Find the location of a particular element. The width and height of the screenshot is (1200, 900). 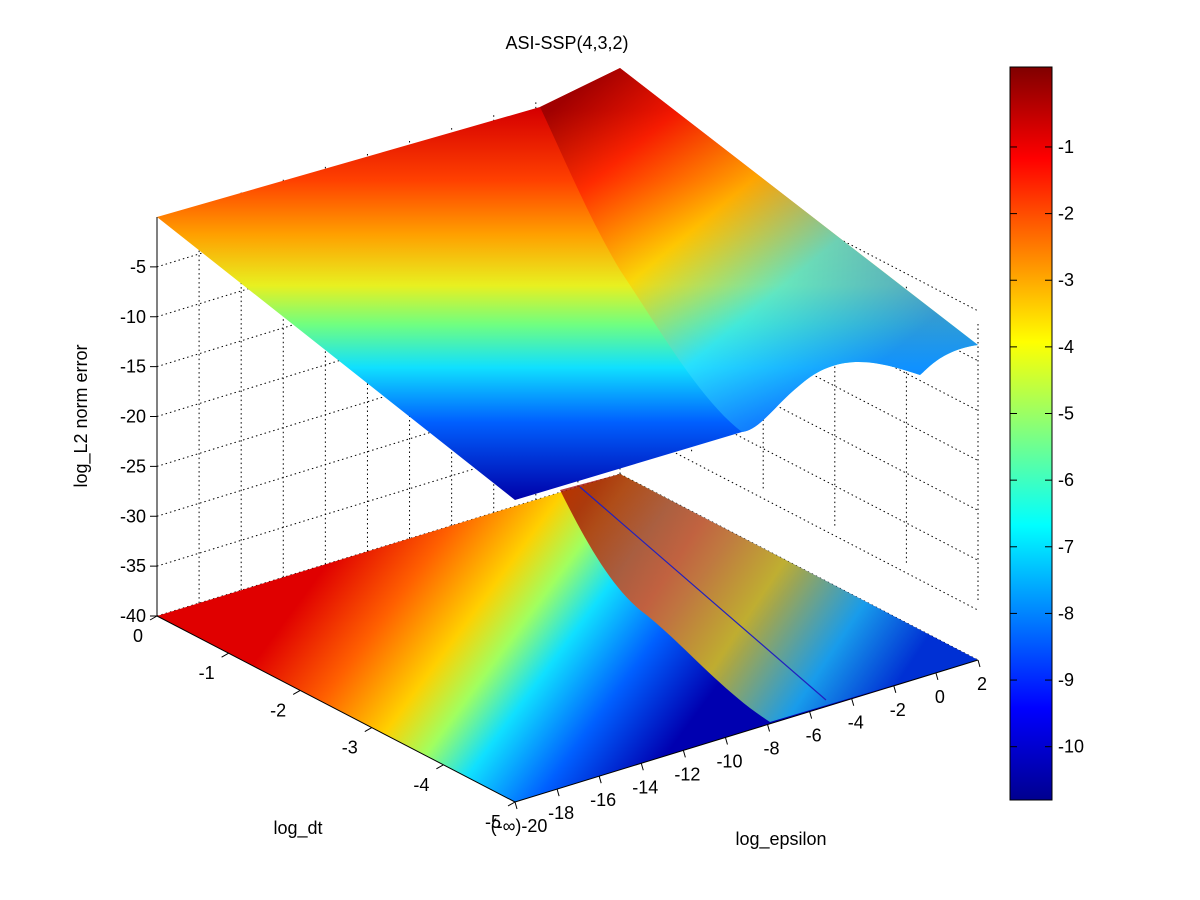

colorbar-tick-label: -1 is located at coordinates (1066, 147).